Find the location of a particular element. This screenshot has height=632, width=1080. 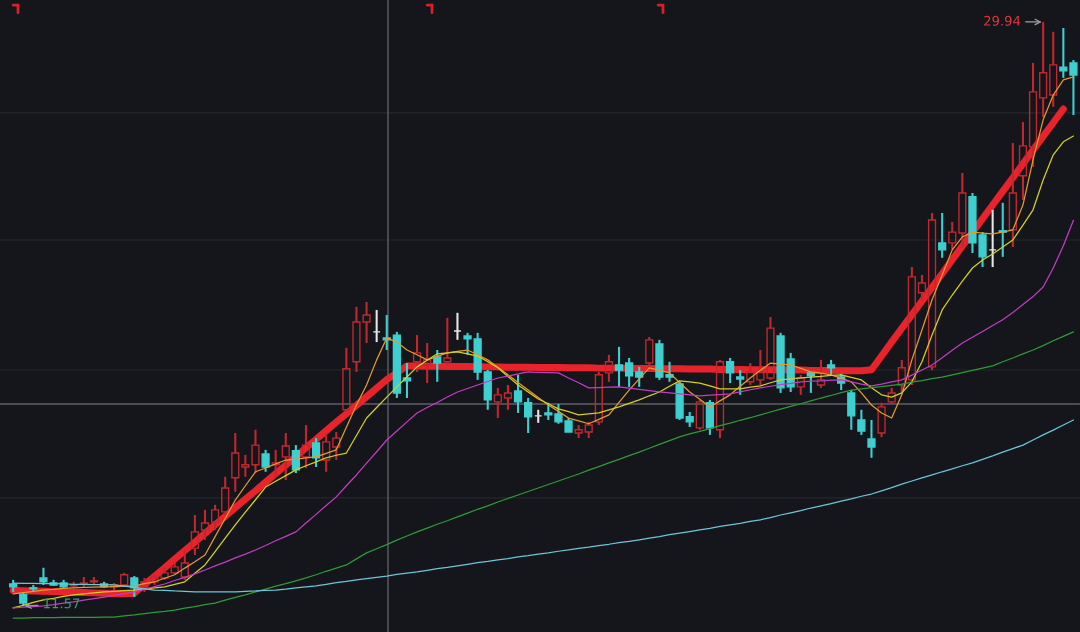

annotation: 29.94 is located at coordinates (1002, 20).